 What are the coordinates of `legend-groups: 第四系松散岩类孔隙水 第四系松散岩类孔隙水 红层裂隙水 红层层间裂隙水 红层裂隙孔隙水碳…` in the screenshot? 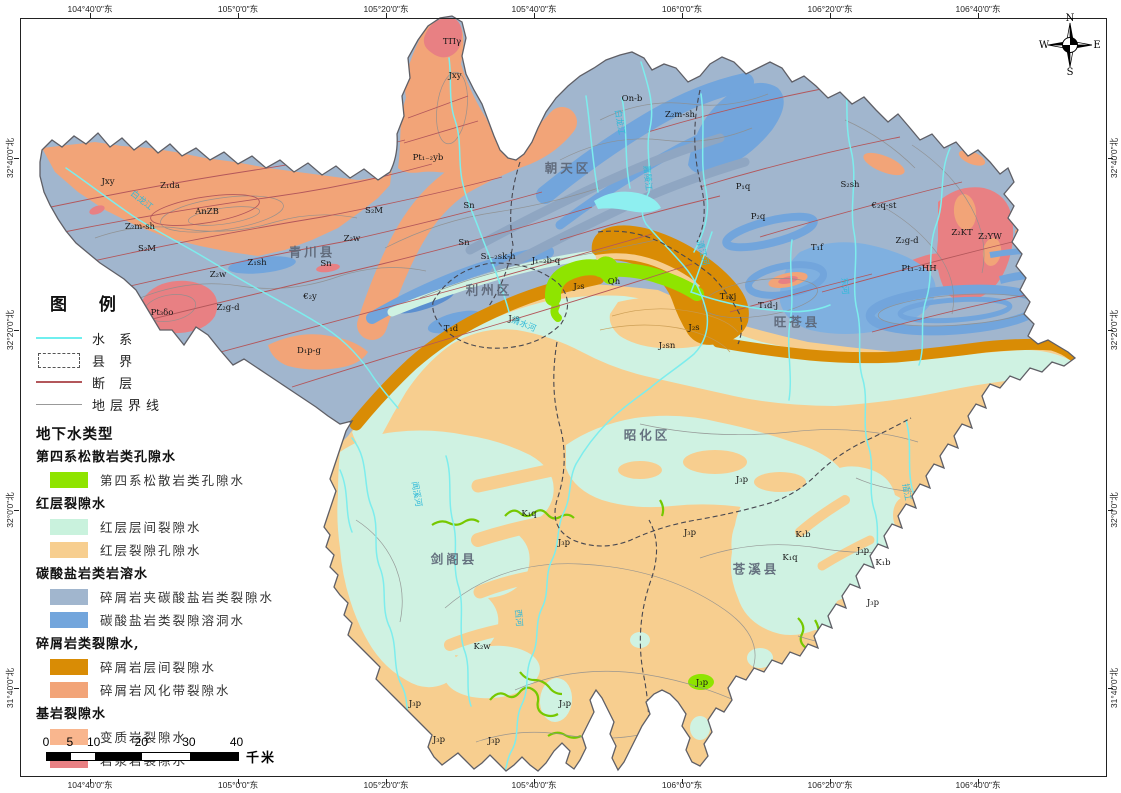 It's located at (171, 609).